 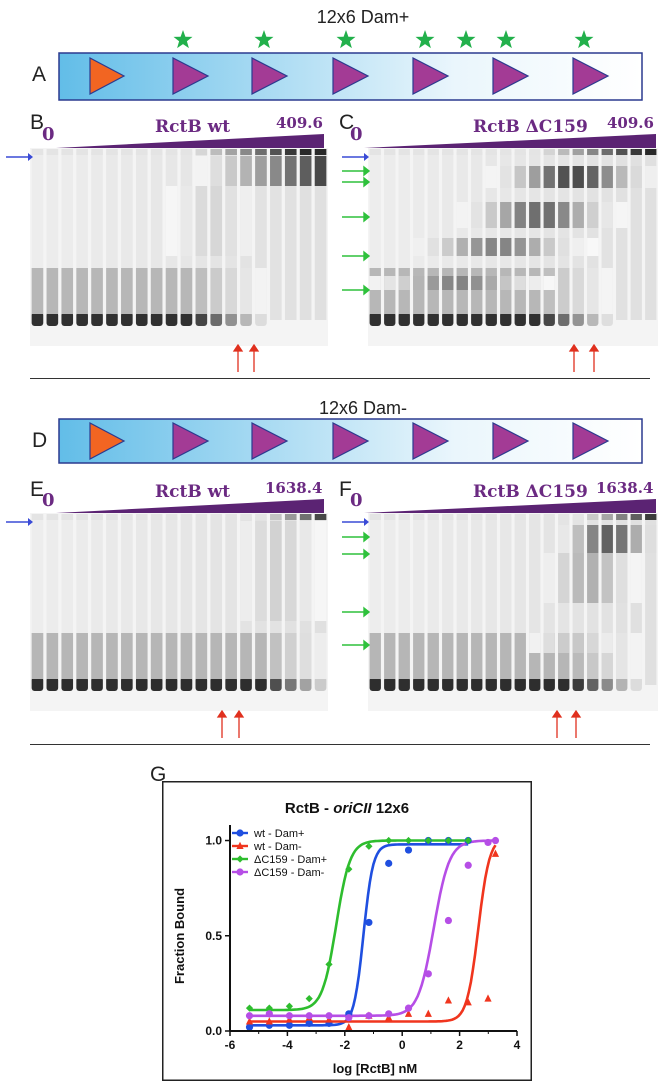 I want to click on gel-c-red-arrows, so click(x=584, y=358).